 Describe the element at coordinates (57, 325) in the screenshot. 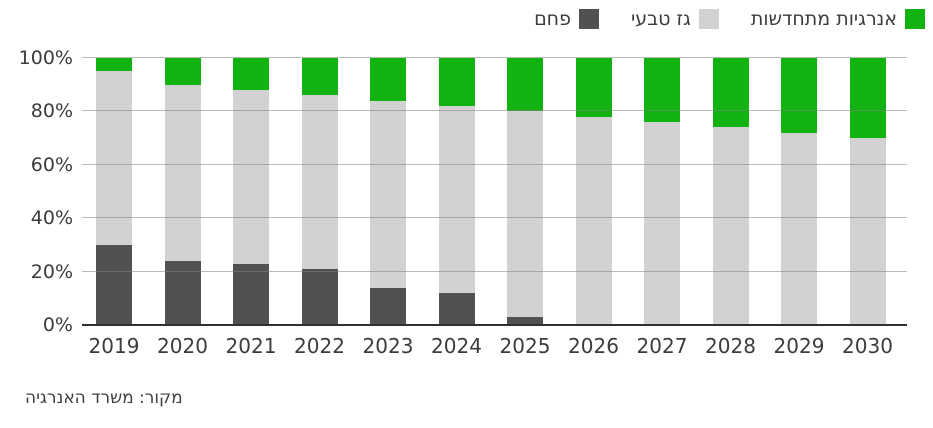

I see `y-axis-label: 0%` at that location.